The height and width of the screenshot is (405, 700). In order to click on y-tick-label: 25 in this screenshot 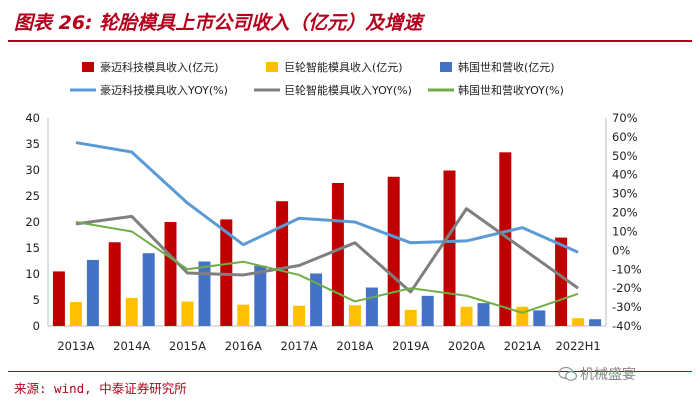, I will do `click(32, 196)`.